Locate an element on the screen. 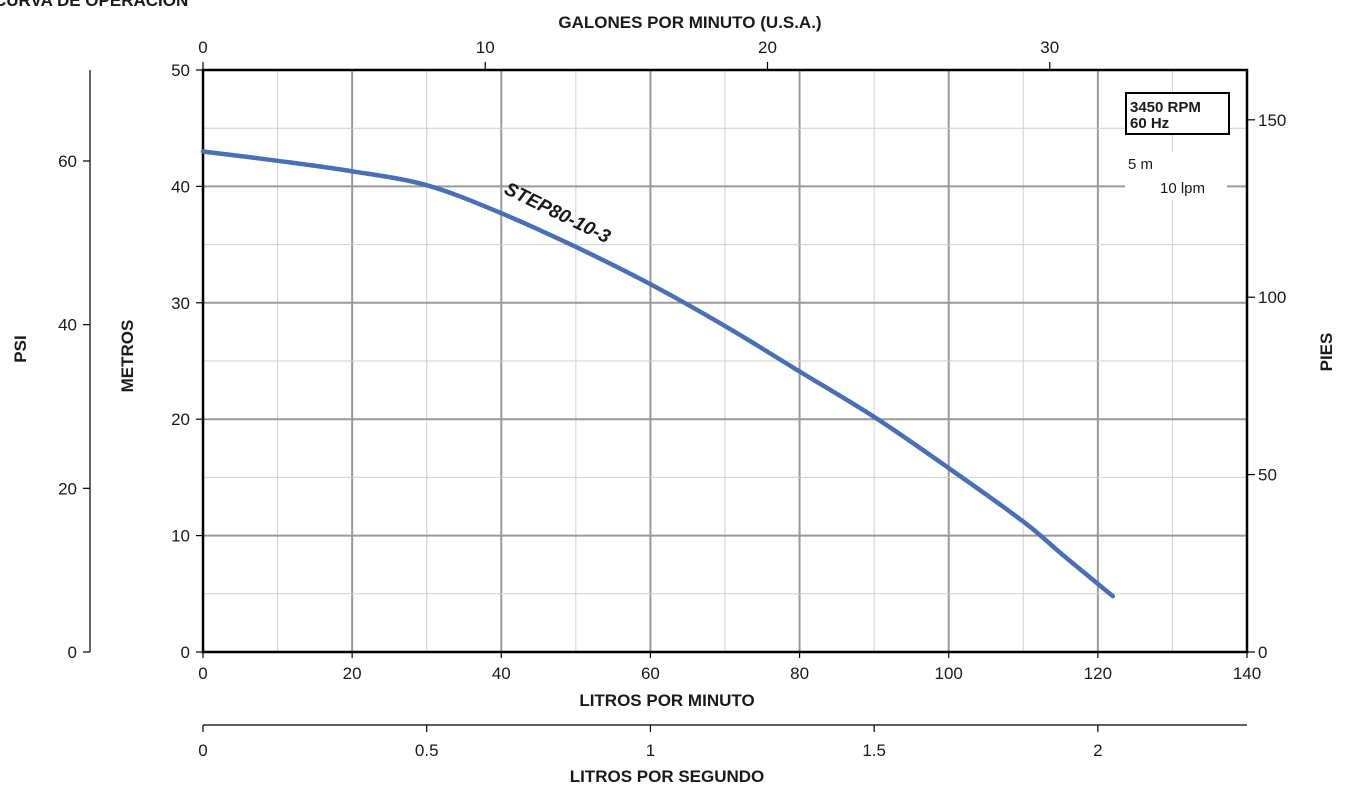 The image size is (1345, 787). psi-axis-title: PSI is located at coordinates (20, 348).